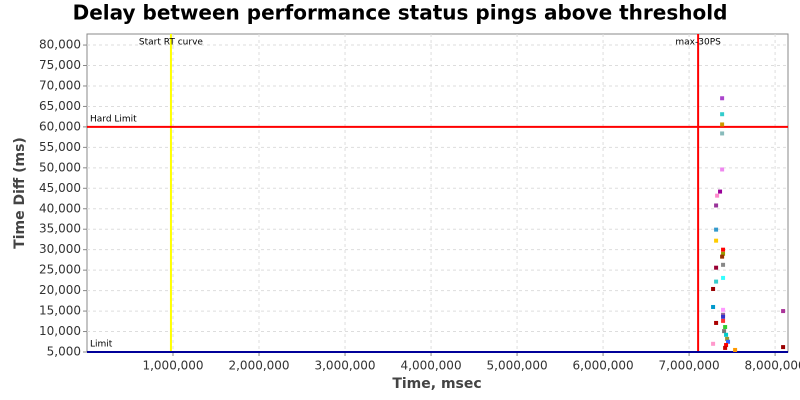  What do you see at coordinates (689, 366) in the screenshot?
I see `x-tick-label: 7,000,000` at bounding box center [689, 366].